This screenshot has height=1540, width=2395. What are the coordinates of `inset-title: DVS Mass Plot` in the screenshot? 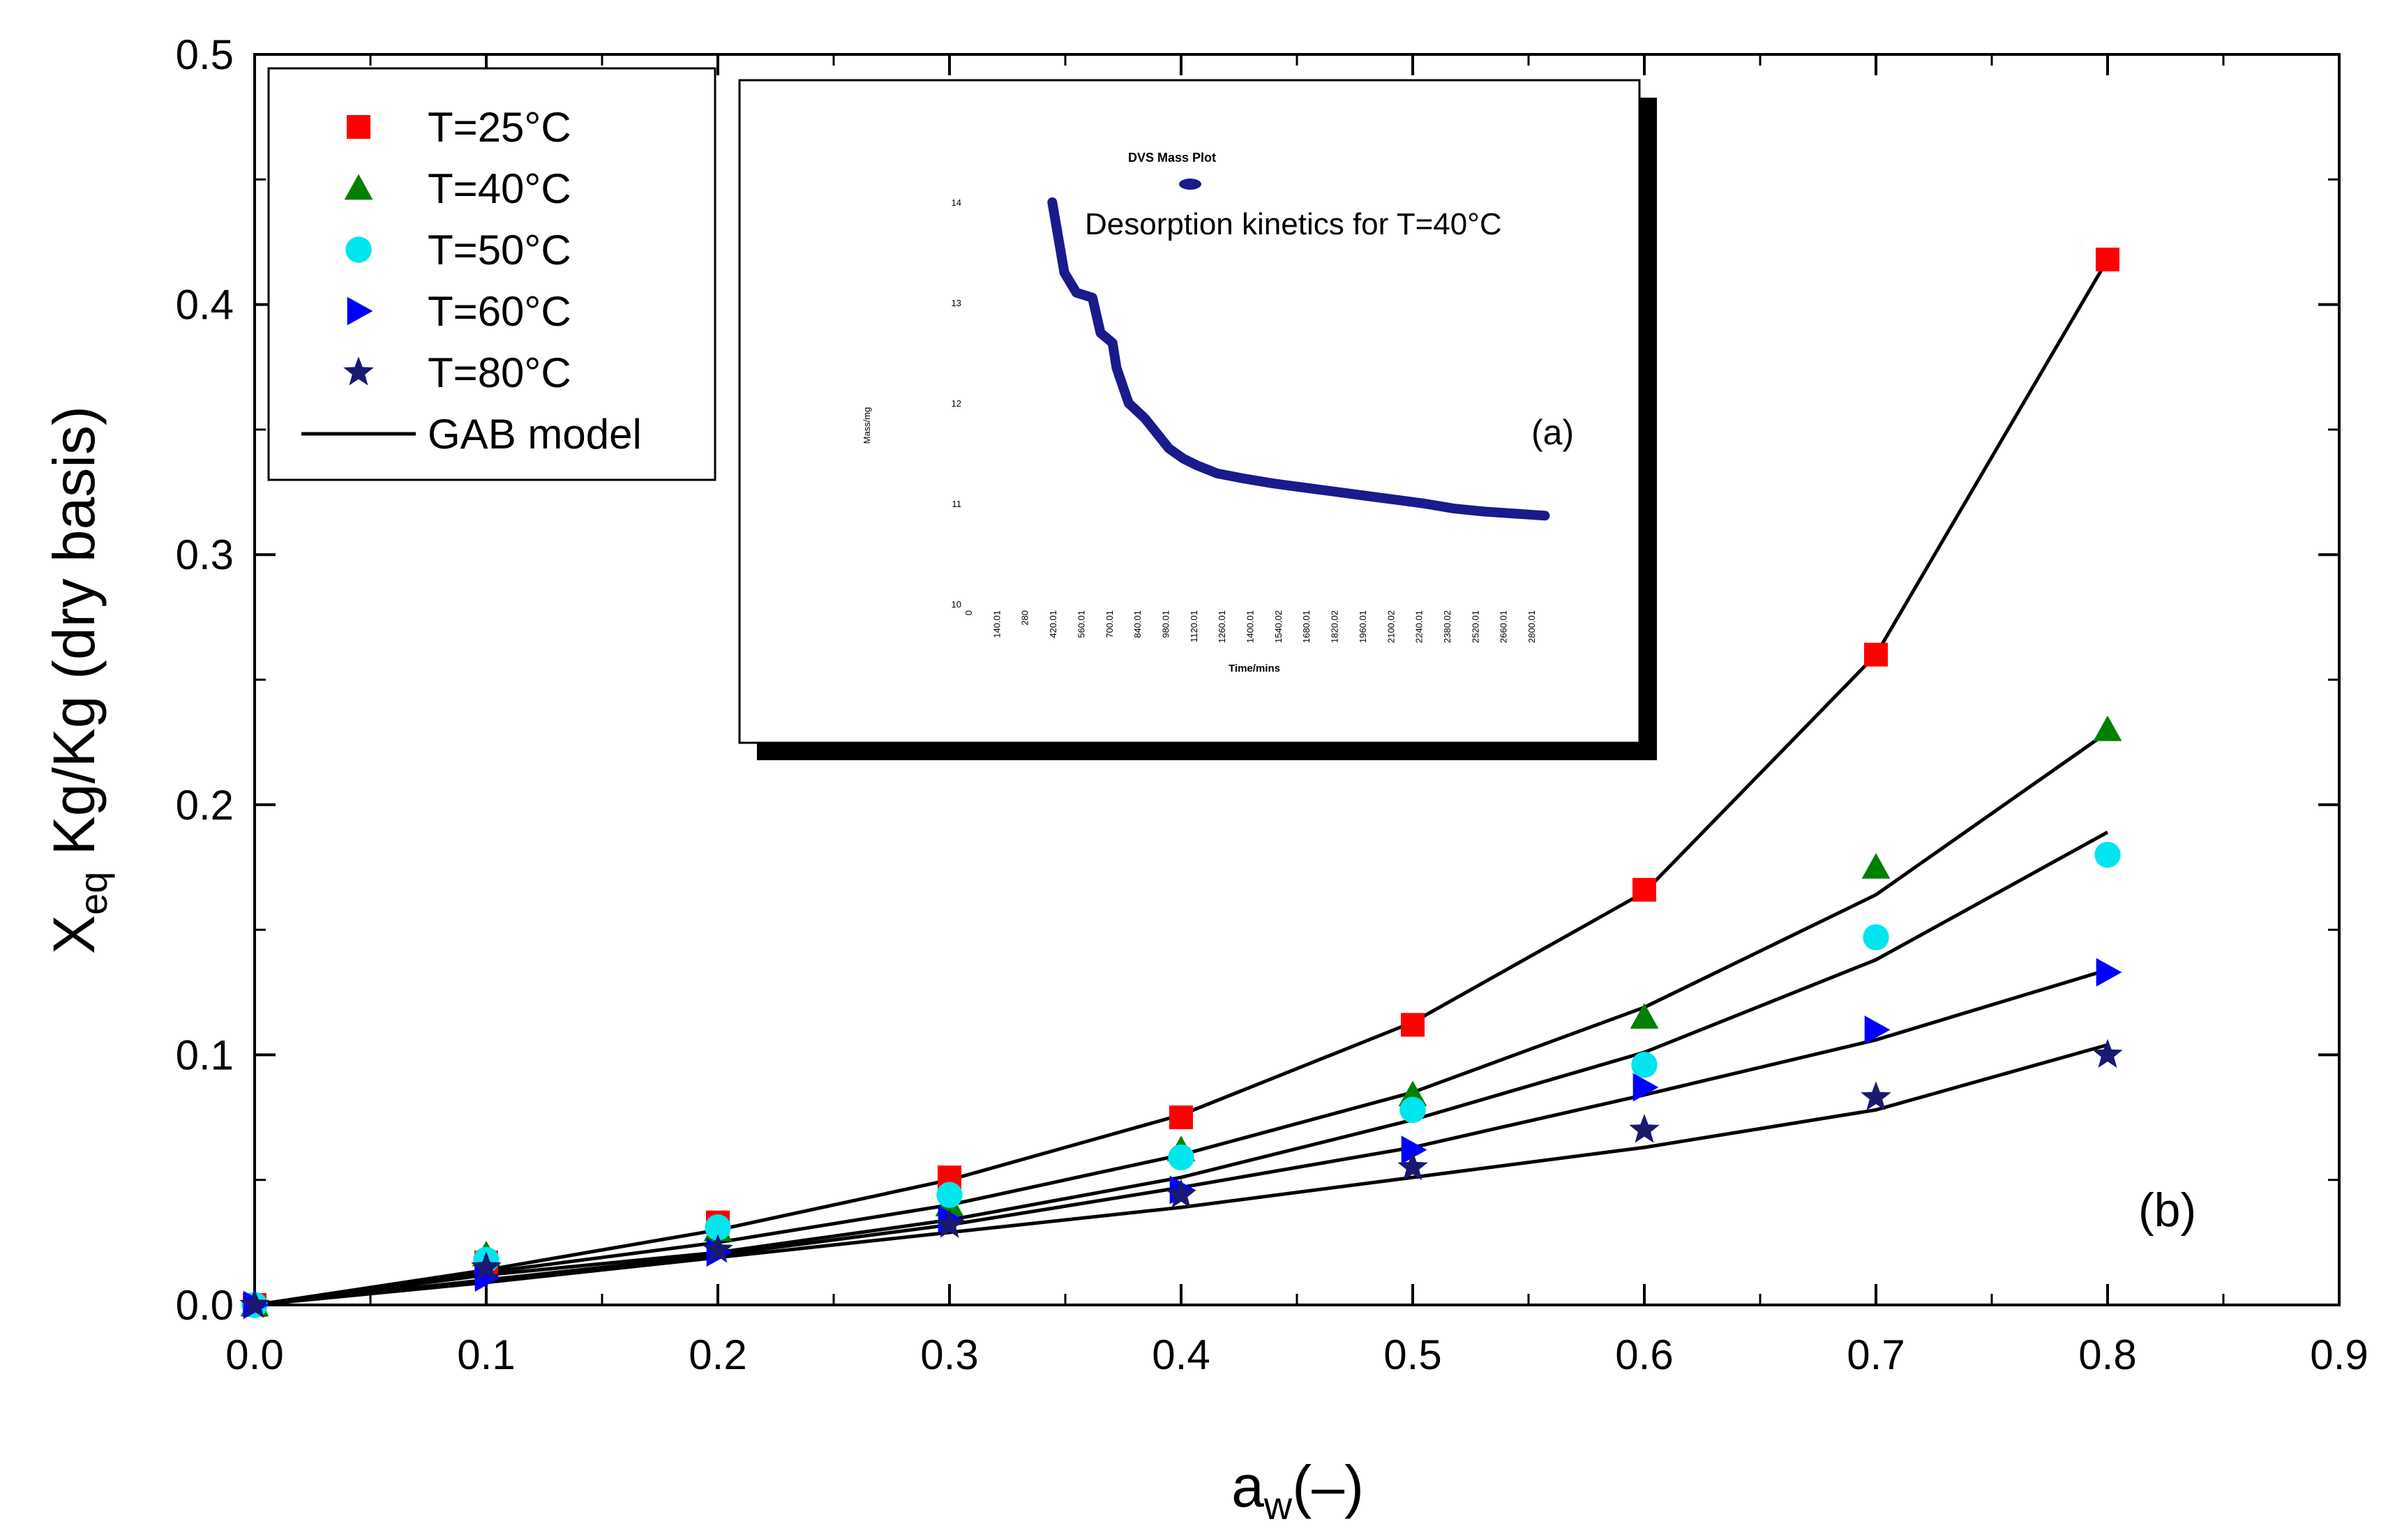 It's located at (1172, 158).